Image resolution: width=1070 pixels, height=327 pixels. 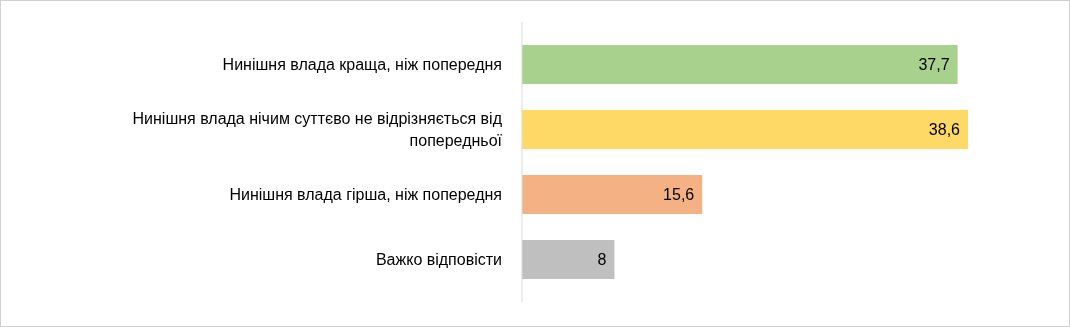 What do you see at coordinates (602, 260) in the screenshot?
I see `data-label: 8` at bounding box center [602, 260].